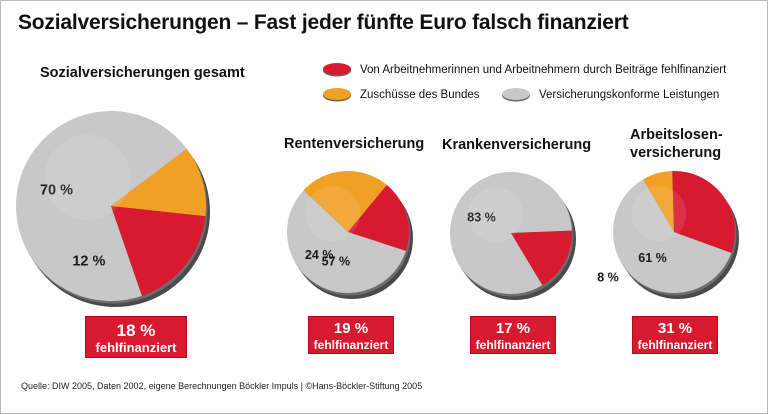 This screenshot has width=768, height=414. What do you see at coordinates (676, 144) in the screenshot?
I see `pie-title-arbeitslosen: Arbeitslosen- versicherung` at bounding box center [676, 144].